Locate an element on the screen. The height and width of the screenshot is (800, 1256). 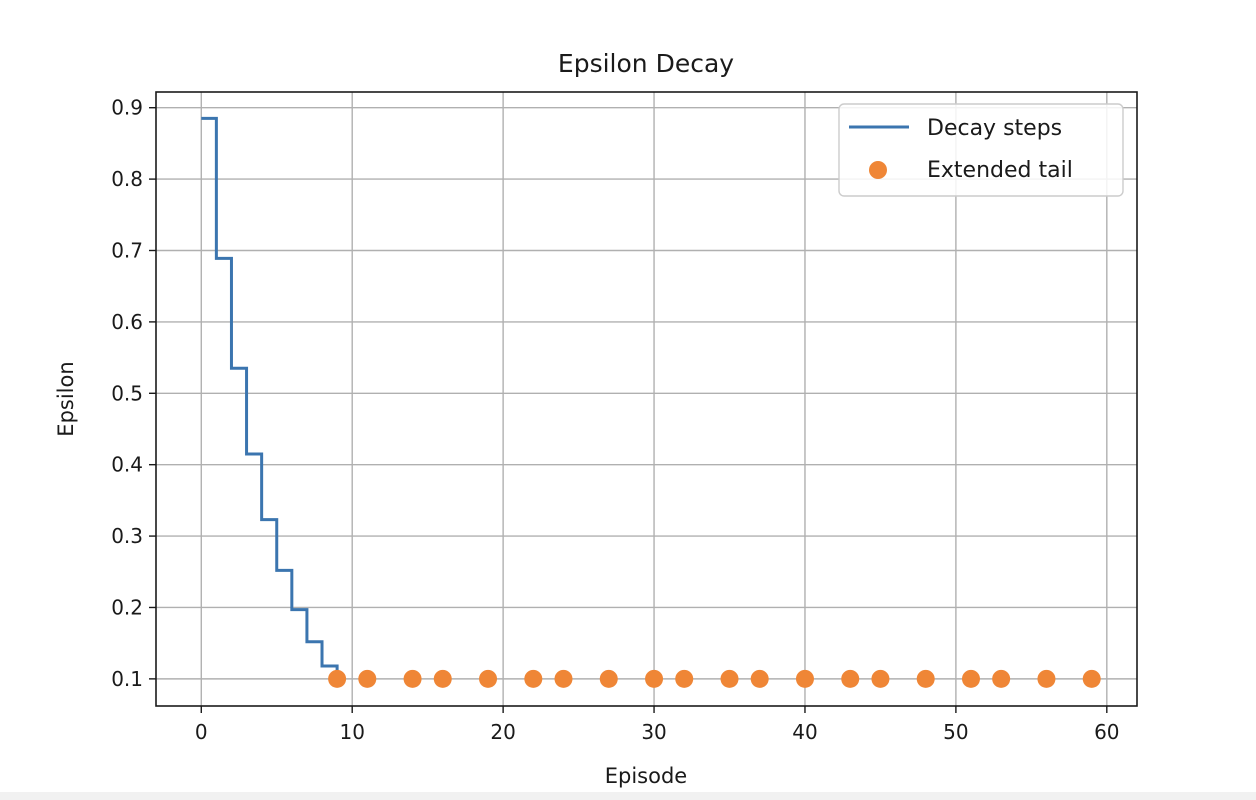
legend-swatch-extended-tail is located at coordinates (878, 170).